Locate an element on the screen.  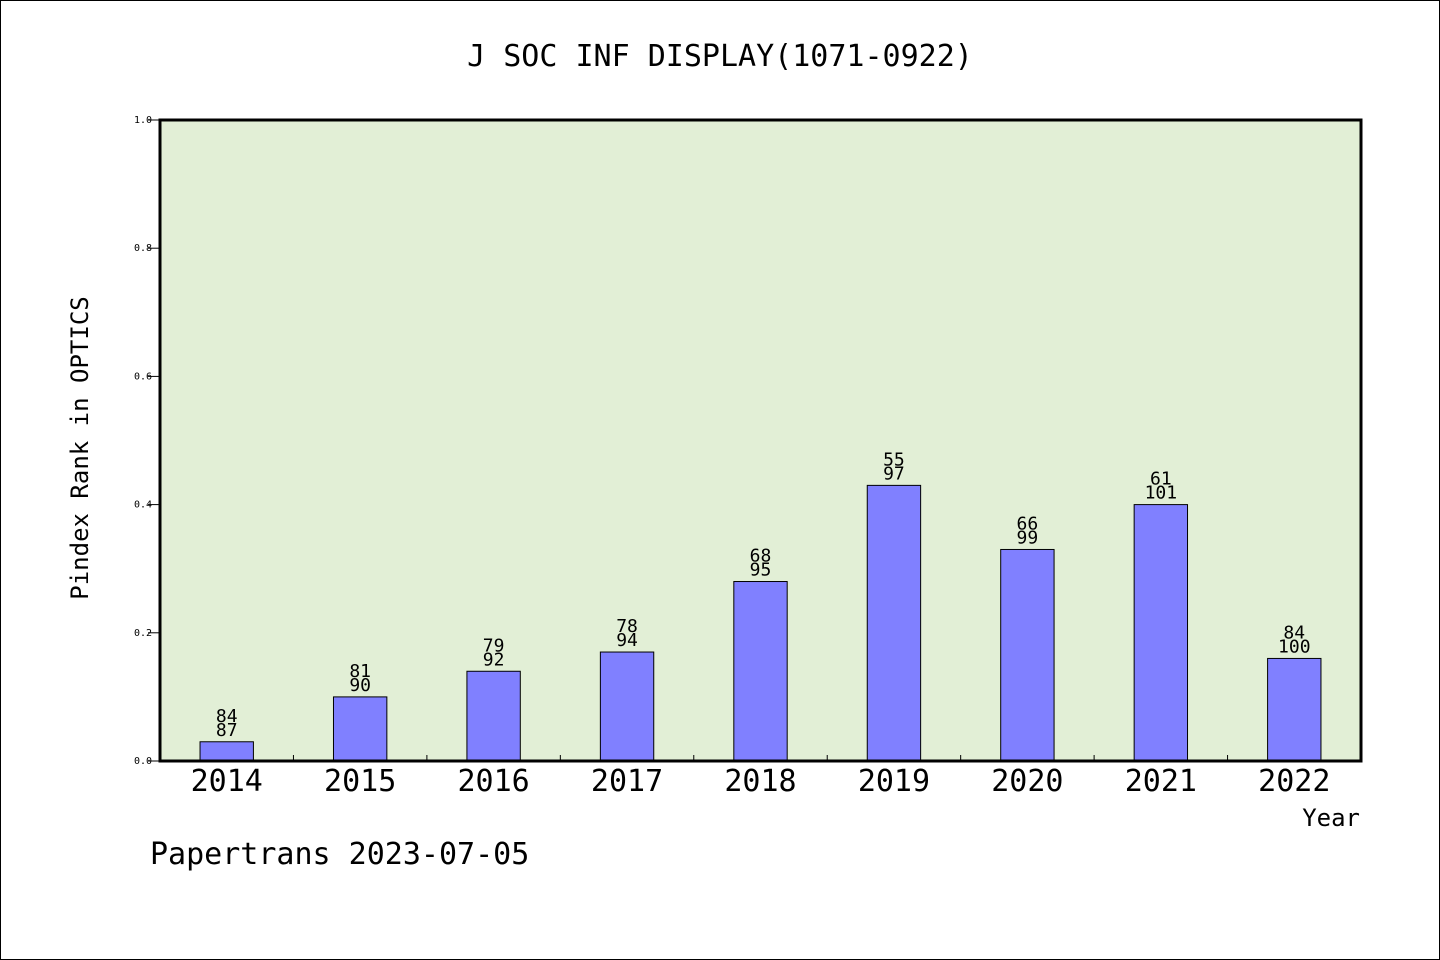
y-tick-label: 0.8 is located at coordinates (143, 248).